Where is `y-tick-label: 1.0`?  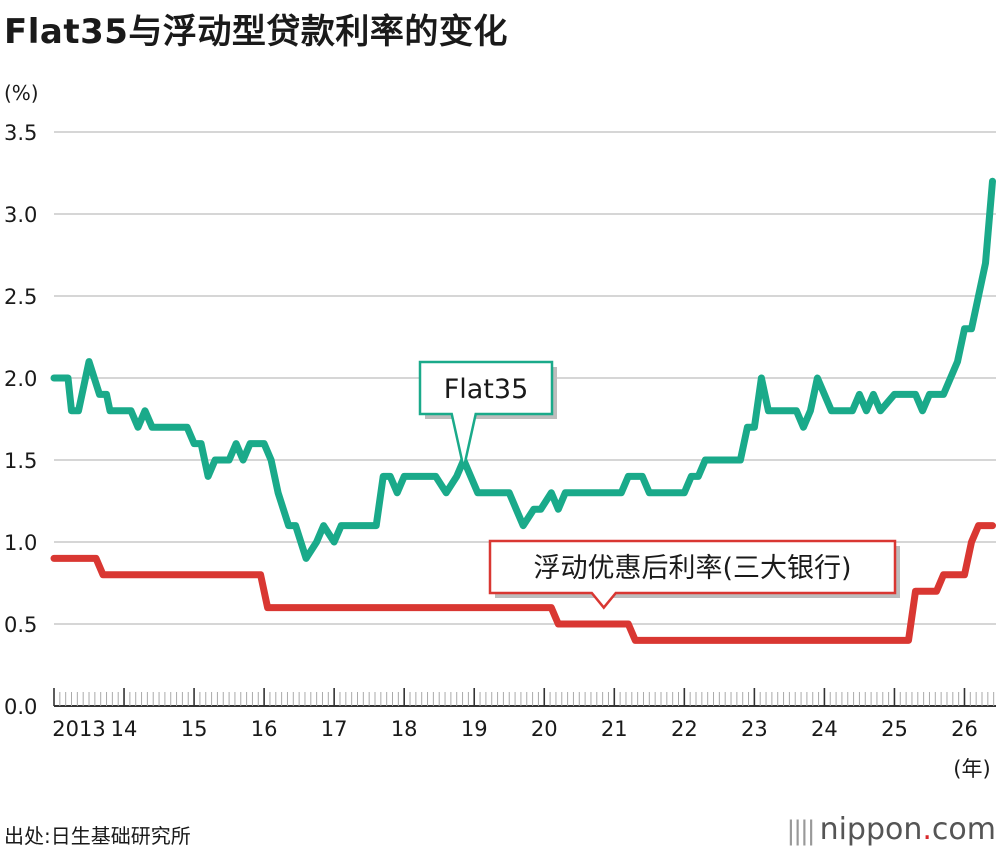
y-tick-label: 1.0 is located at coordinates (20, 543).